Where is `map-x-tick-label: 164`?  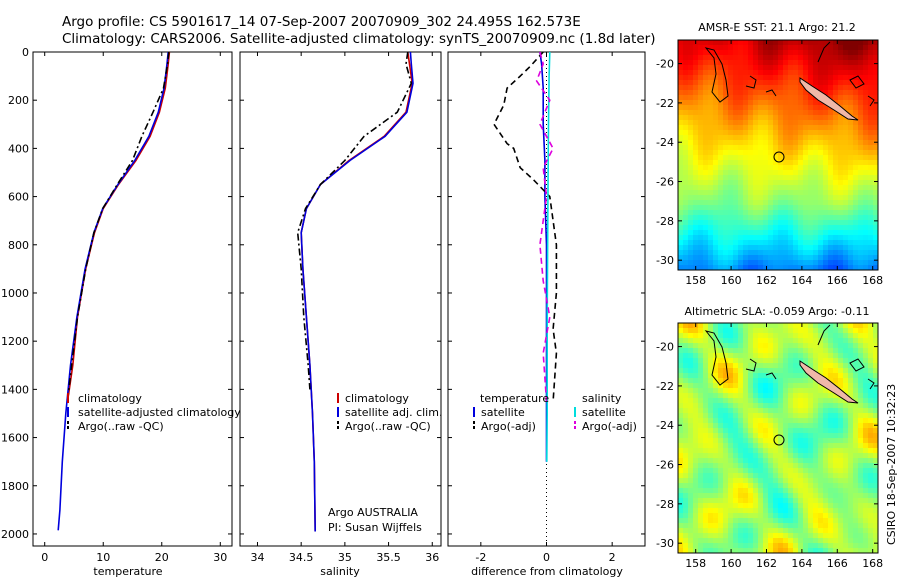 map-x-tick-label: 164 is located at coordinates (801, 280).